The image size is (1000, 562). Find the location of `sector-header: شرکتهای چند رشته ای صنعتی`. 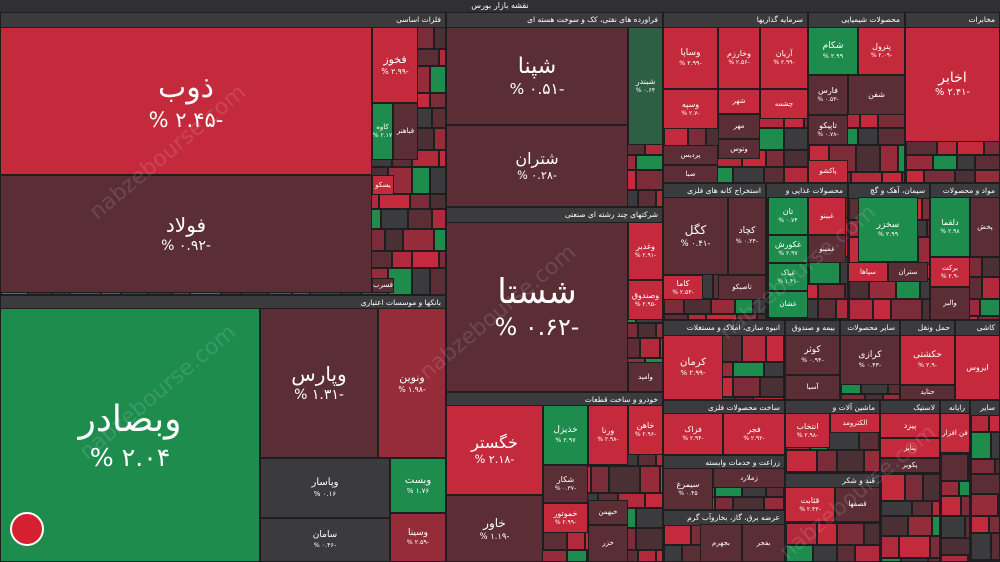

sector-header: شرکتهای چند رشته ای صنعتی is located at coordinates (554, 215).